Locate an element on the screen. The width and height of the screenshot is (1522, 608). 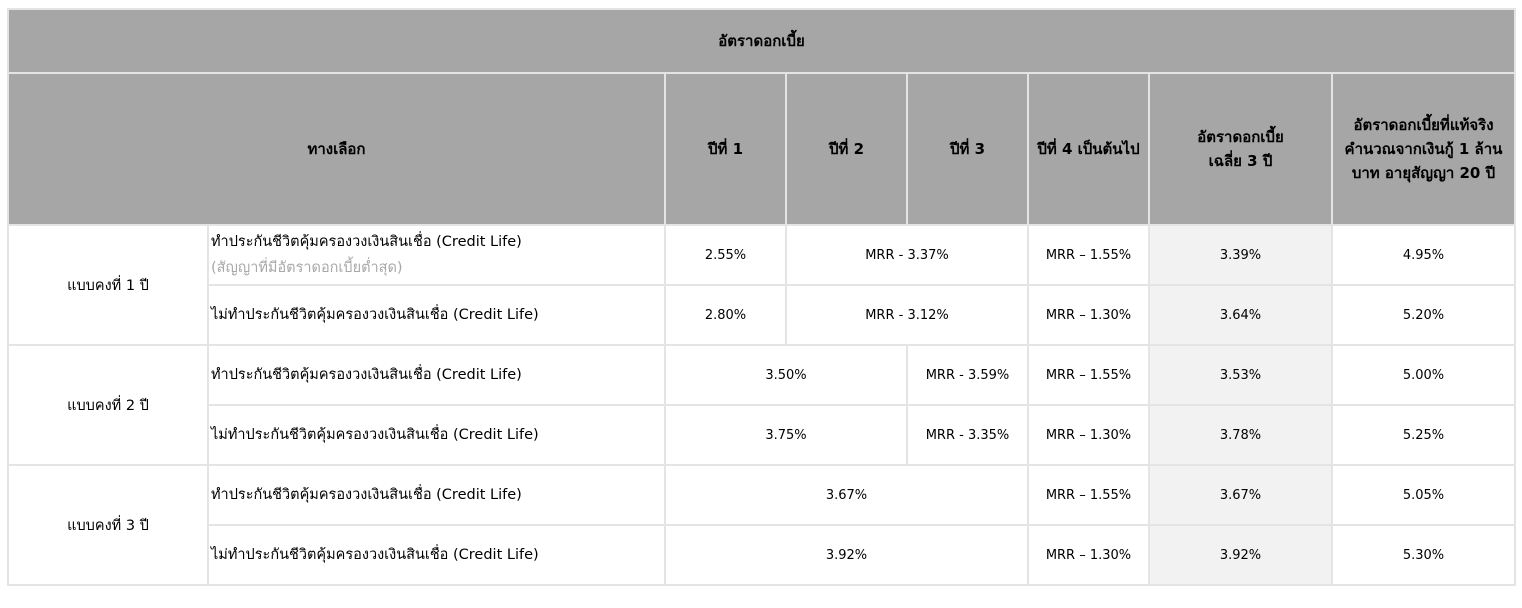
rate-year2-3: MRR - 3.12% is located at coordinates (907, 315).